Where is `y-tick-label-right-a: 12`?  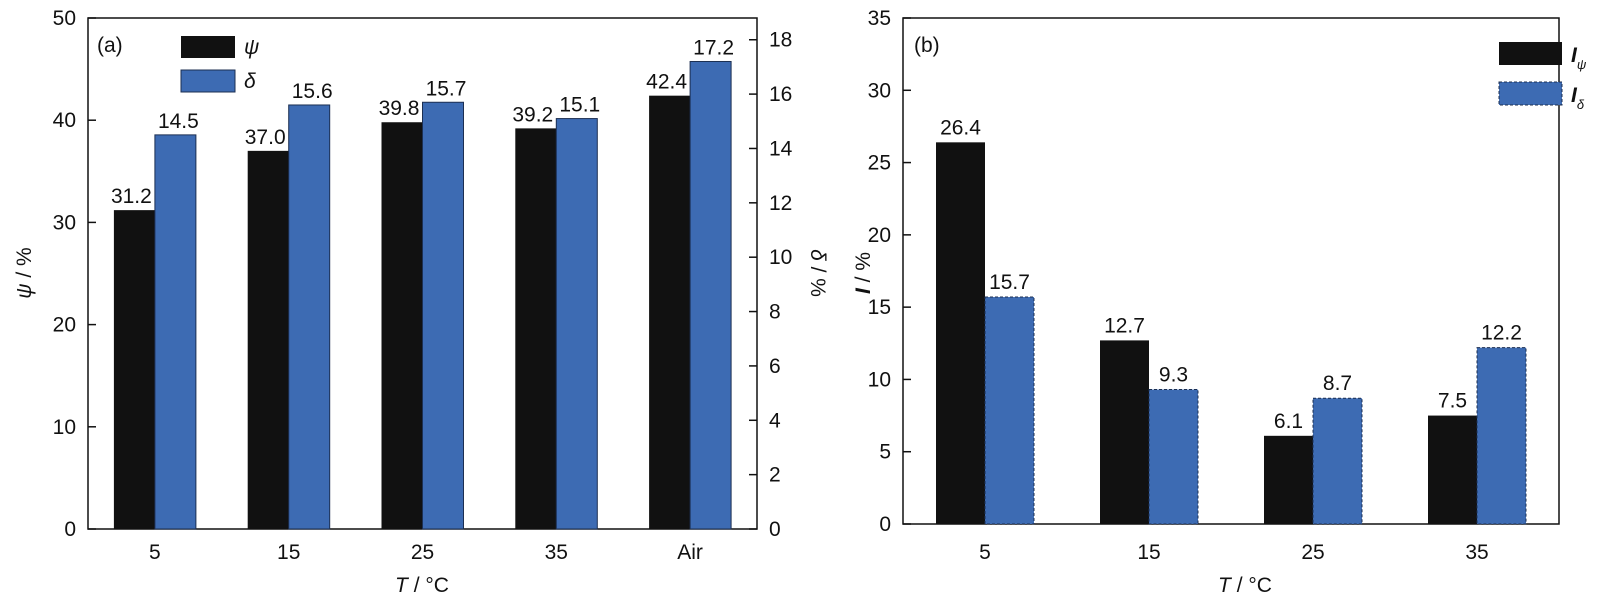 y-tick-label-right-a: 12 is located at coordinates (780, 203).